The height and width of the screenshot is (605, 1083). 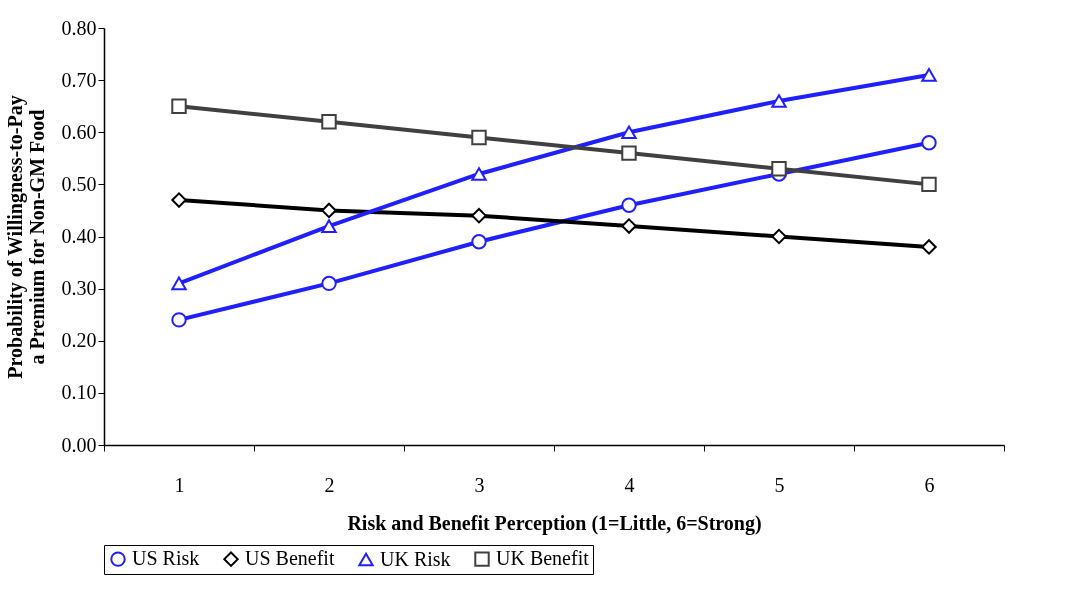 I want to click on x-tick-label: 3, so click(x=479, y=484).